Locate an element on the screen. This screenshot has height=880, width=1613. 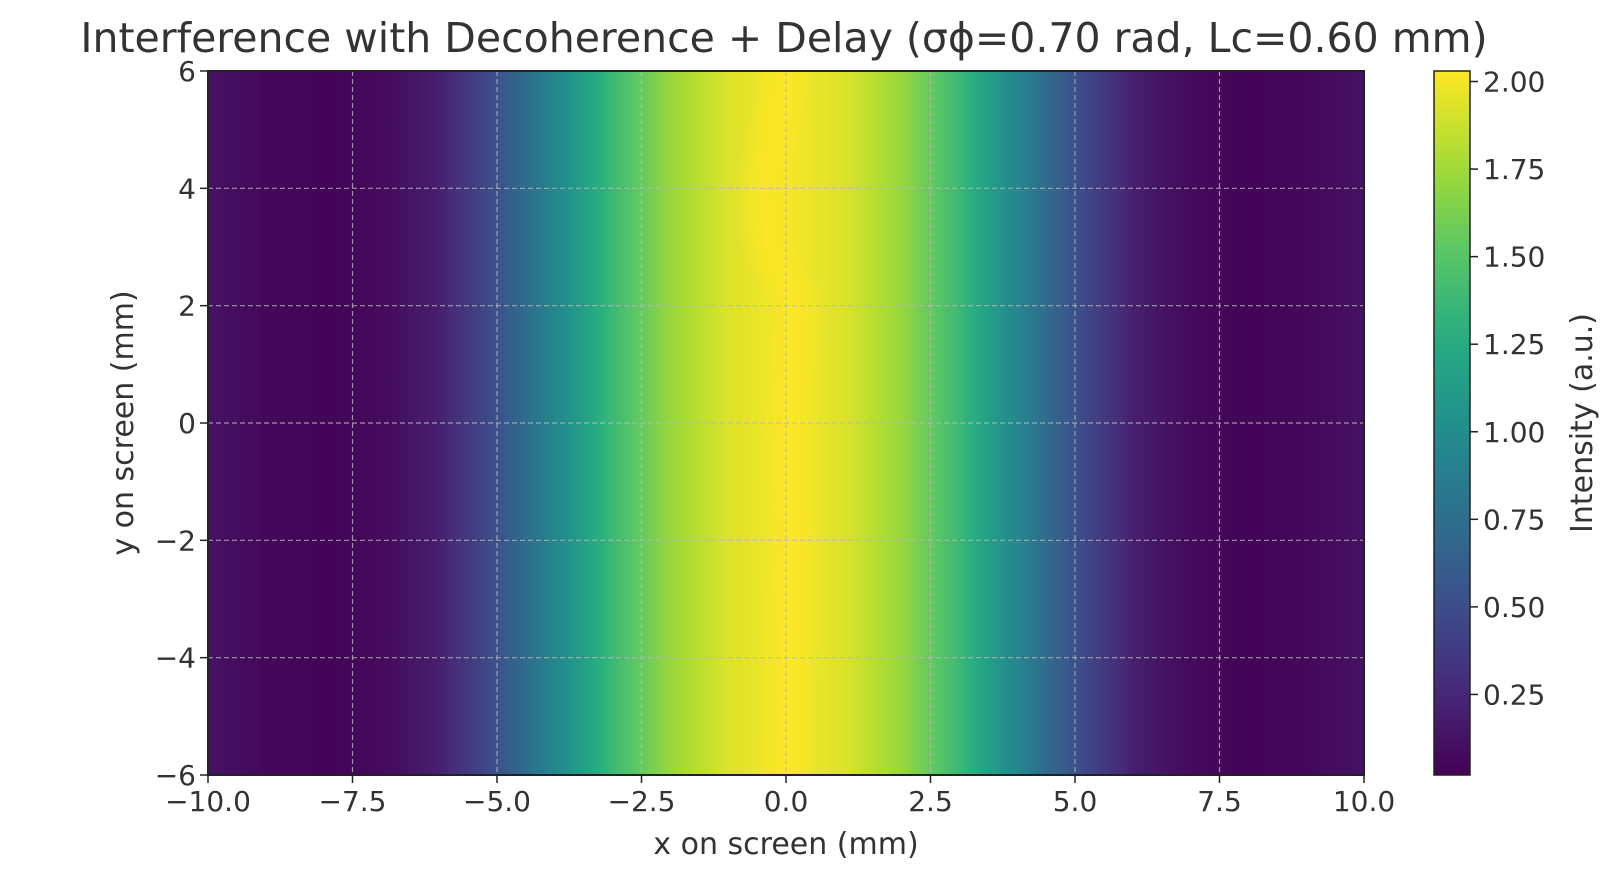
y-tick-label: −4 is located at coordinates (175, 658).